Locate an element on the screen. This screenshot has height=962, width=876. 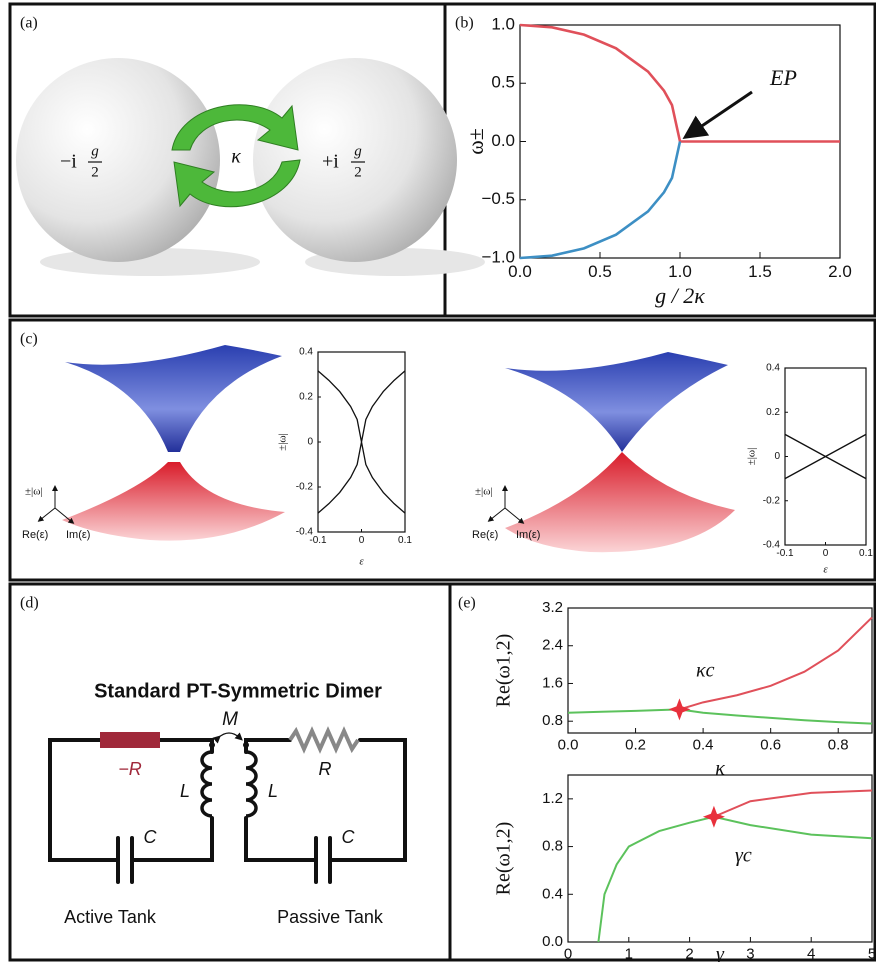
y-tick-label: 3.2 is located at coordinates (552, 607).